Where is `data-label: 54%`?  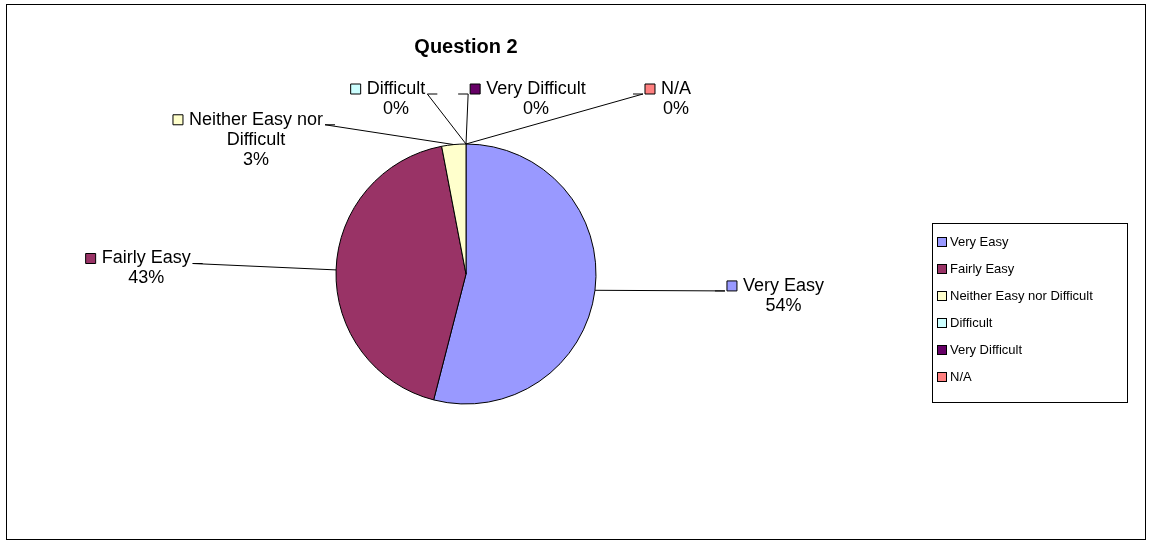
data-label: 54% is located at coordinates (783, 304).